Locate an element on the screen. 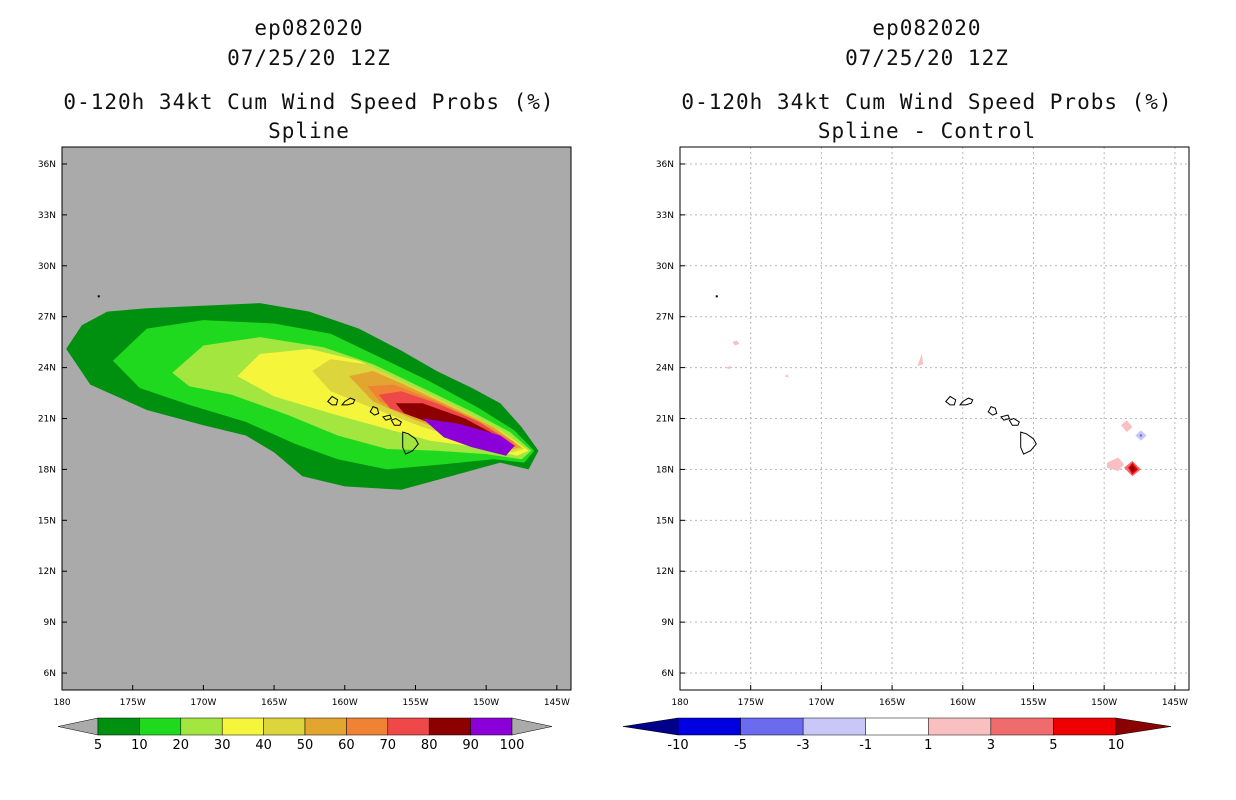 This screenshot has height=800, width=1236. c1-tick-label-x-3: 165W is located at coordinates (892, 703).